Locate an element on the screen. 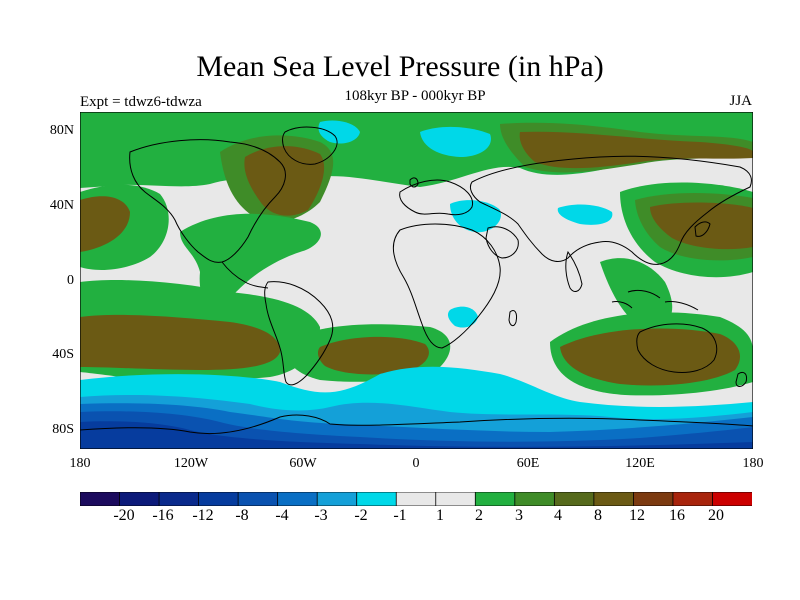  coast-indonesia is located at coordinates (655, 300).